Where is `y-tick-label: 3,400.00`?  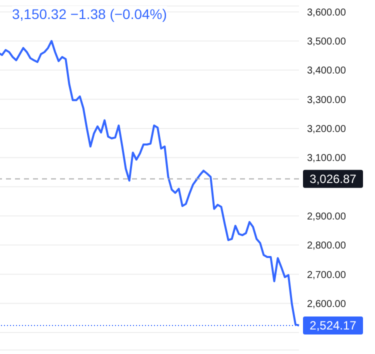
y-tick-label: 3,400.00 is located at coordinates (326, 71).